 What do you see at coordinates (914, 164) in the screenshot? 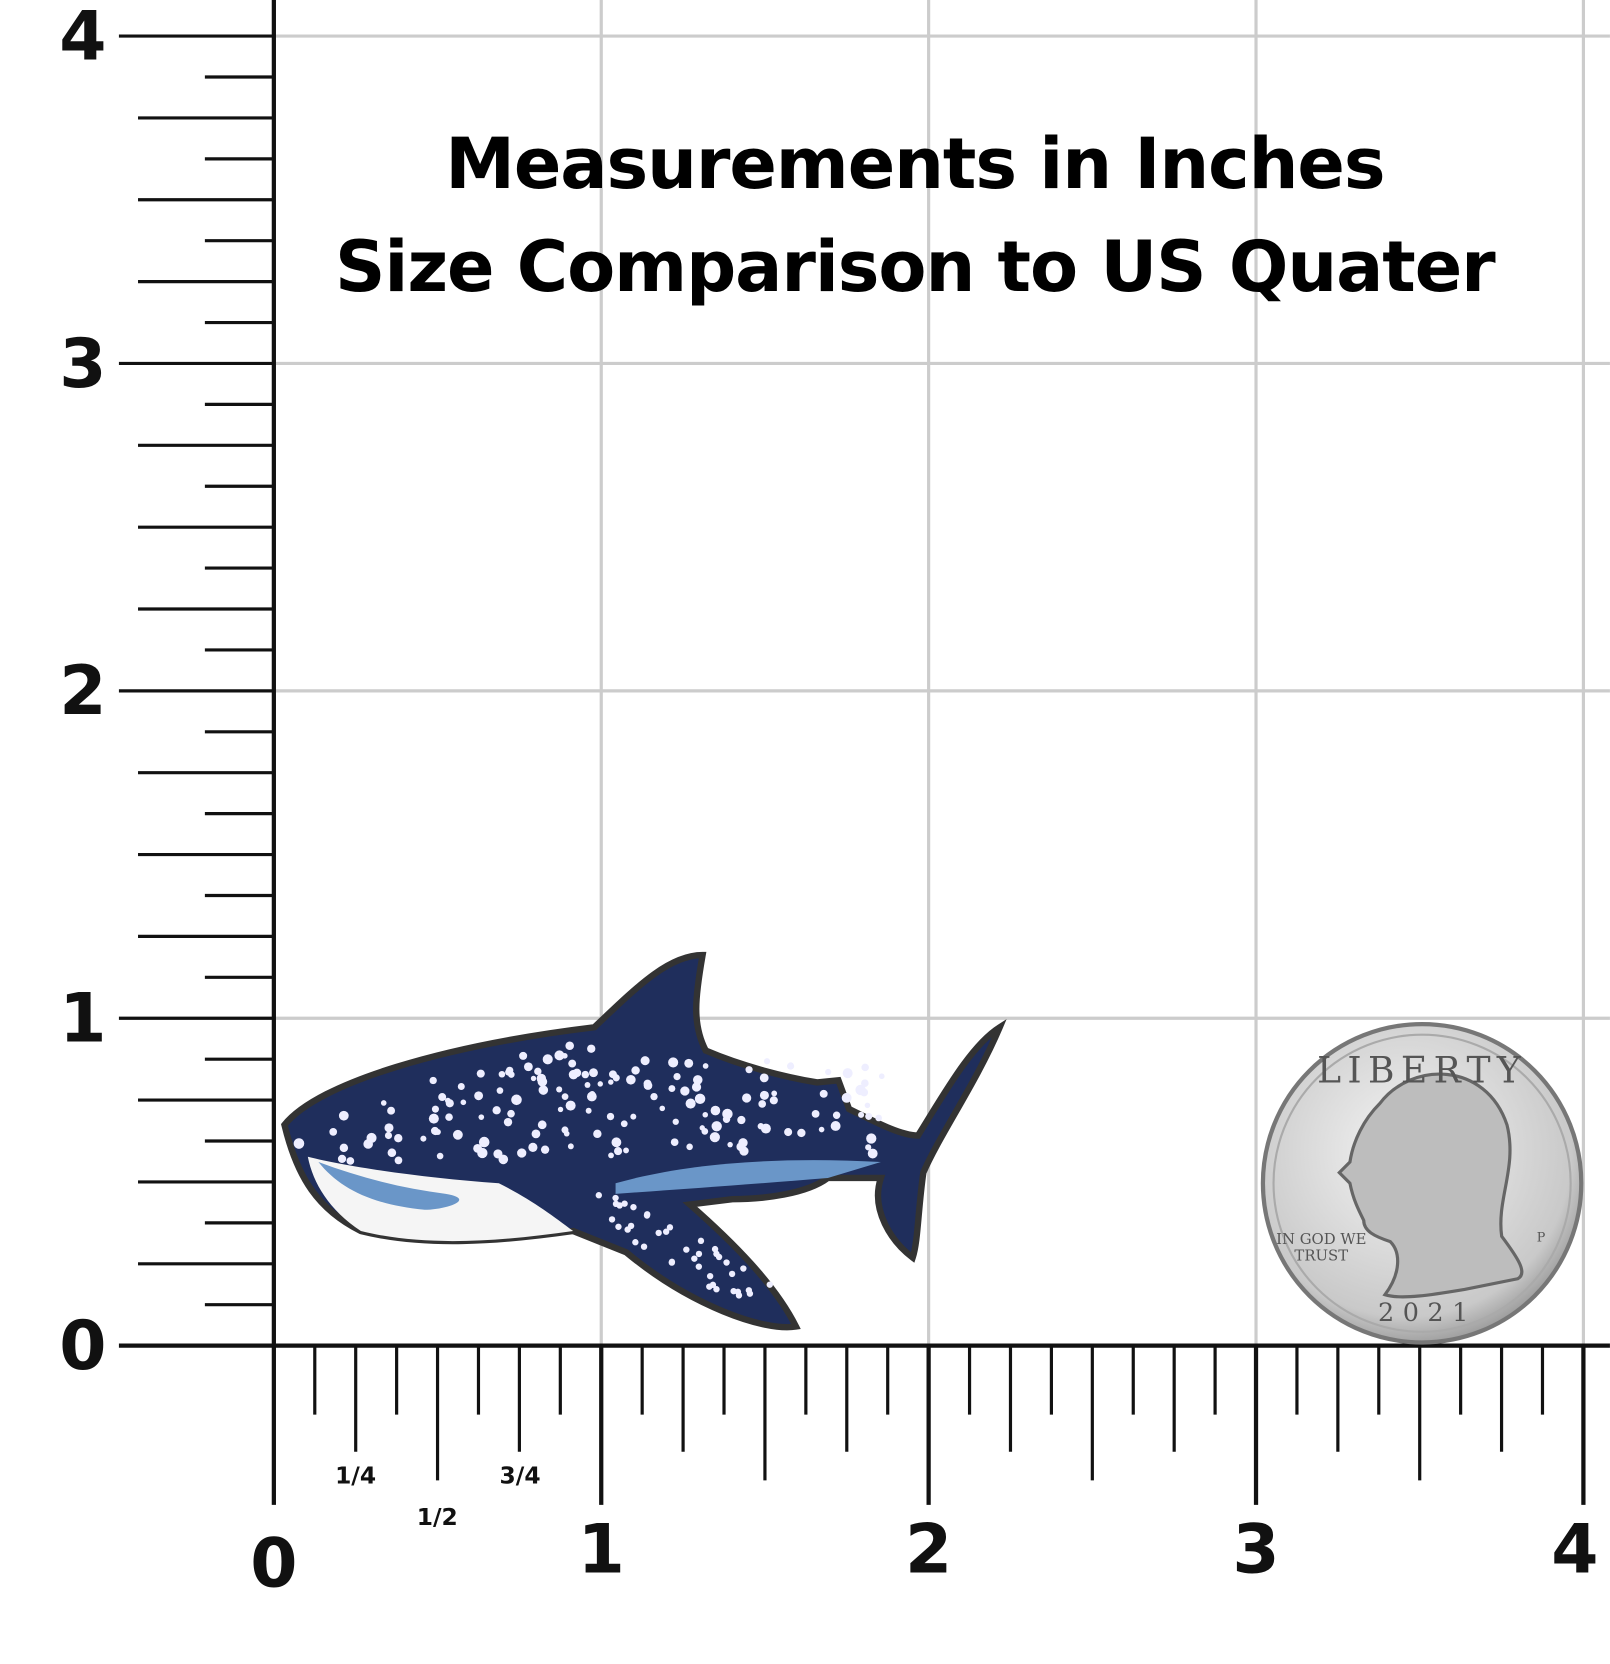
I see `title-line: Measurements in Inches` at bounding box center [914, 164].